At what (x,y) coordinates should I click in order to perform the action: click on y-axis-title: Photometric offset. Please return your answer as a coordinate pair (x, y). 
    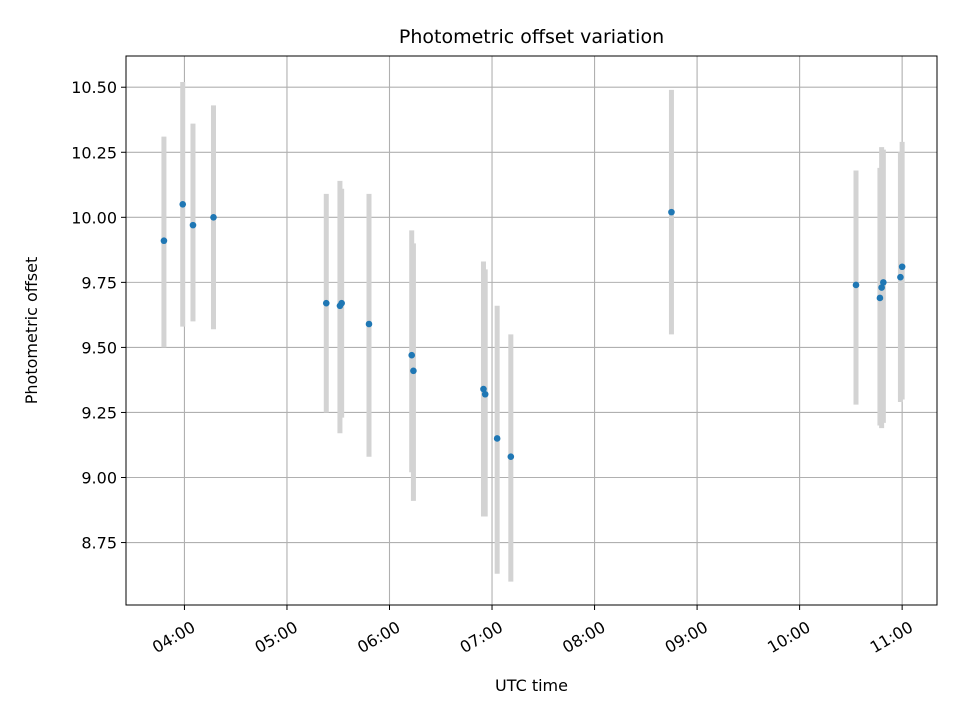
    Looking at the image, I should click on (31, 331).